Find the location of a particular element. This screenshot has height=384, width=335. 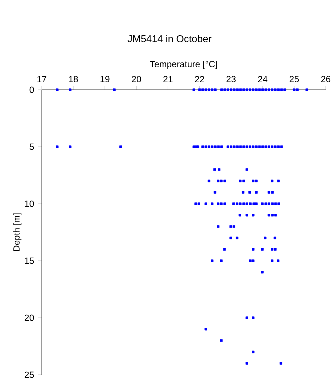

x-tick-label: 24 is located at coordinates (263, 79).